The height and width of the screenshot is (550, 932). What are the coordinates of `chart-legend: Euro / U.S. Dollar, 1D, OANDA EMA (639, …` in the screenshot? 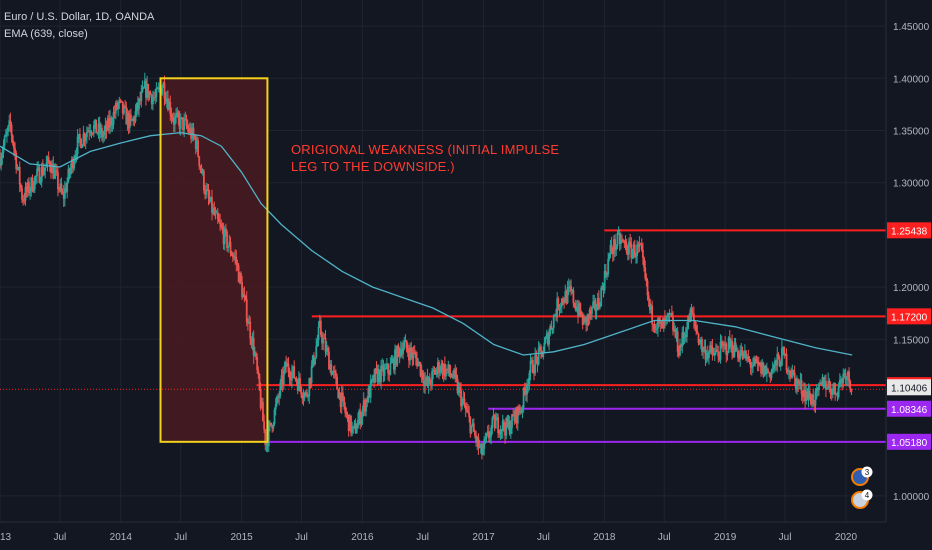 It's located at (79, 26).